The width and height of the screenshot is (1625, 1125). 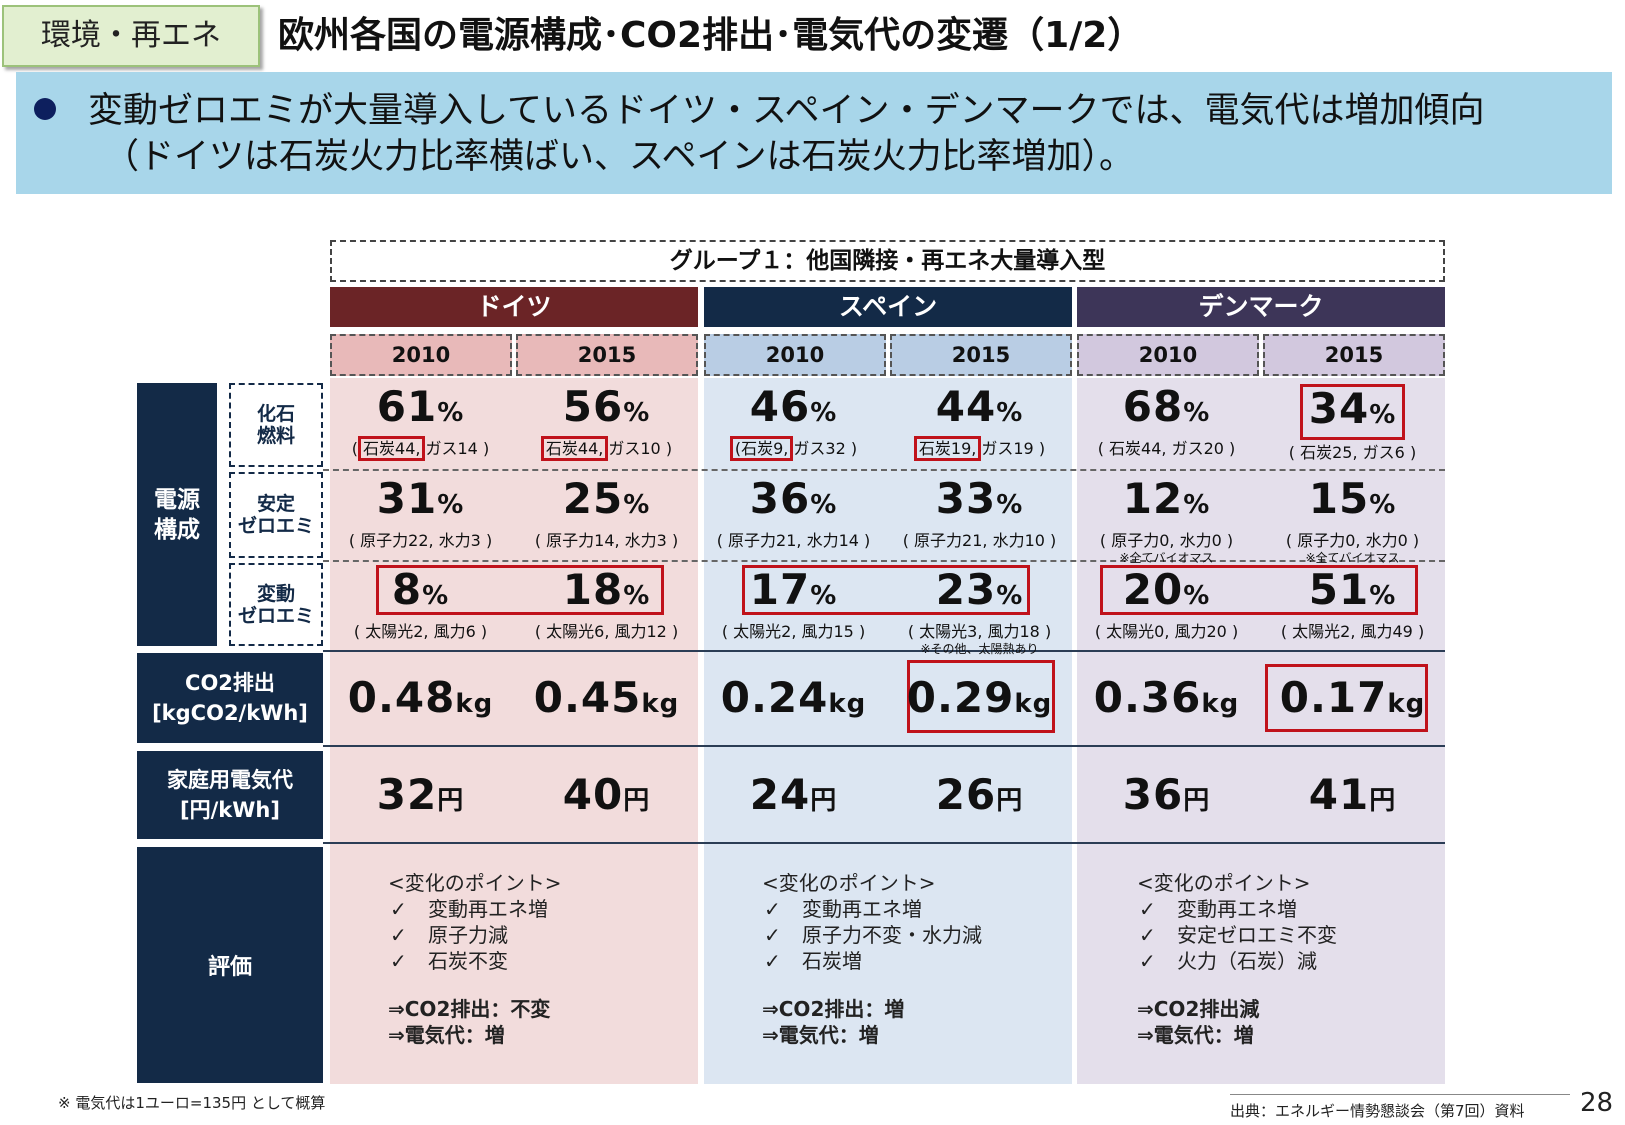 I want to click on page-title: 欧州各国の電源構成･CO2排出･電気代の変遷（1/2）, so click(x=711, y=35).